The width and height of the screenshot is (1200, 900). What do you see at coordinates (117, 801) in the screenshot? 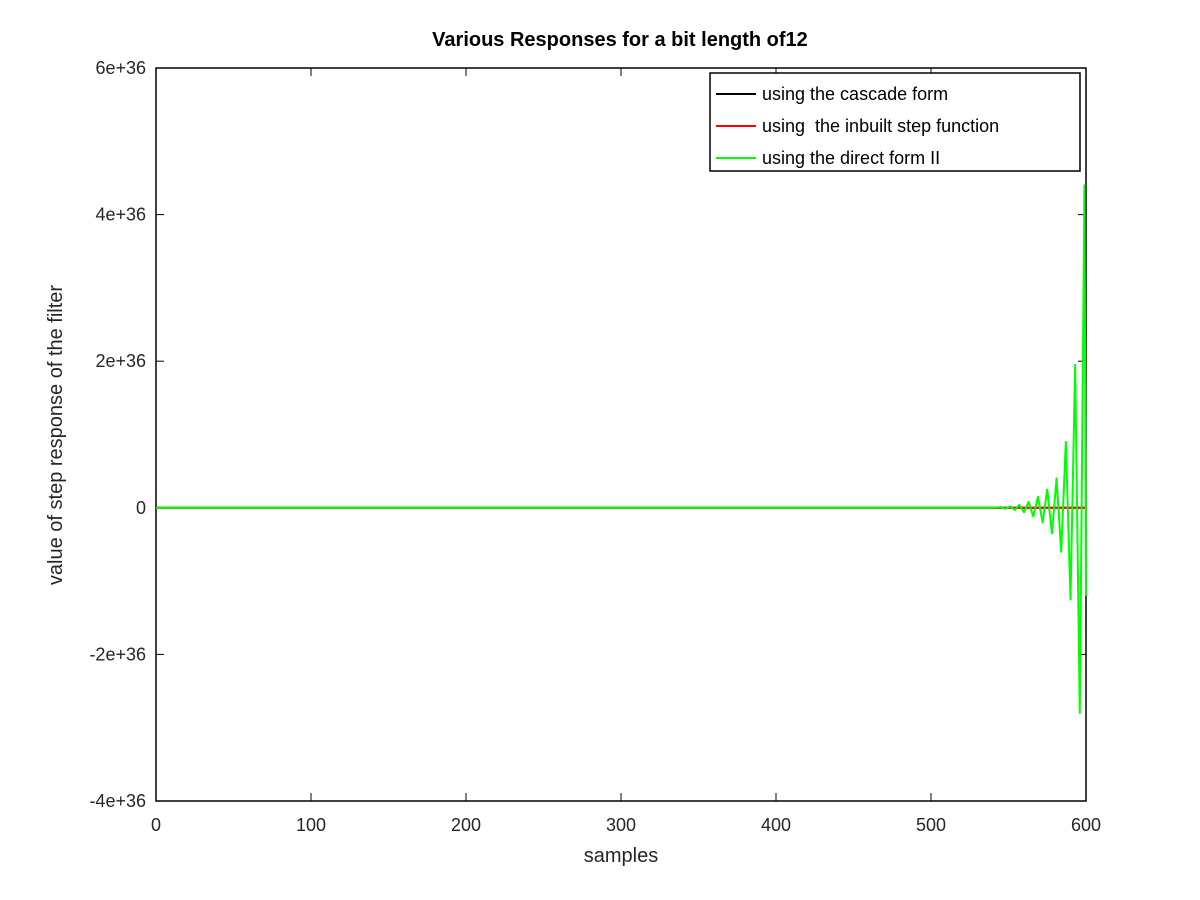
I see `y-tick-label: -4e+36` at bounding box center [117, 801].